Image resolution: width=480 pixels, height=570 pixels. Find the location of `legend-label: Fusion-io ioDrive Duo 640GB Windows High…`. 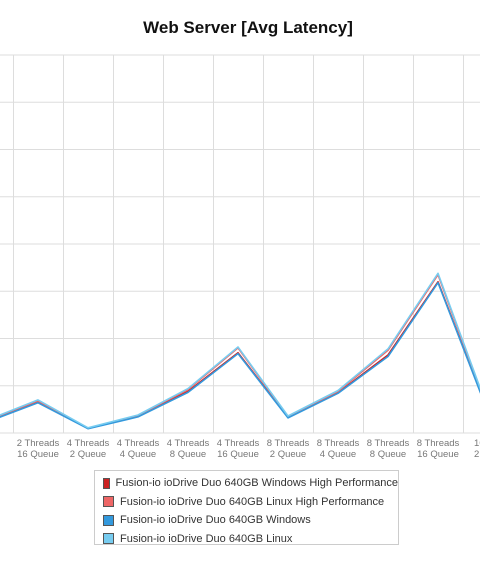

legend-label: Fusion-io ioDrive Duo 640GB Windows High… is located at coordinates (256, 483).